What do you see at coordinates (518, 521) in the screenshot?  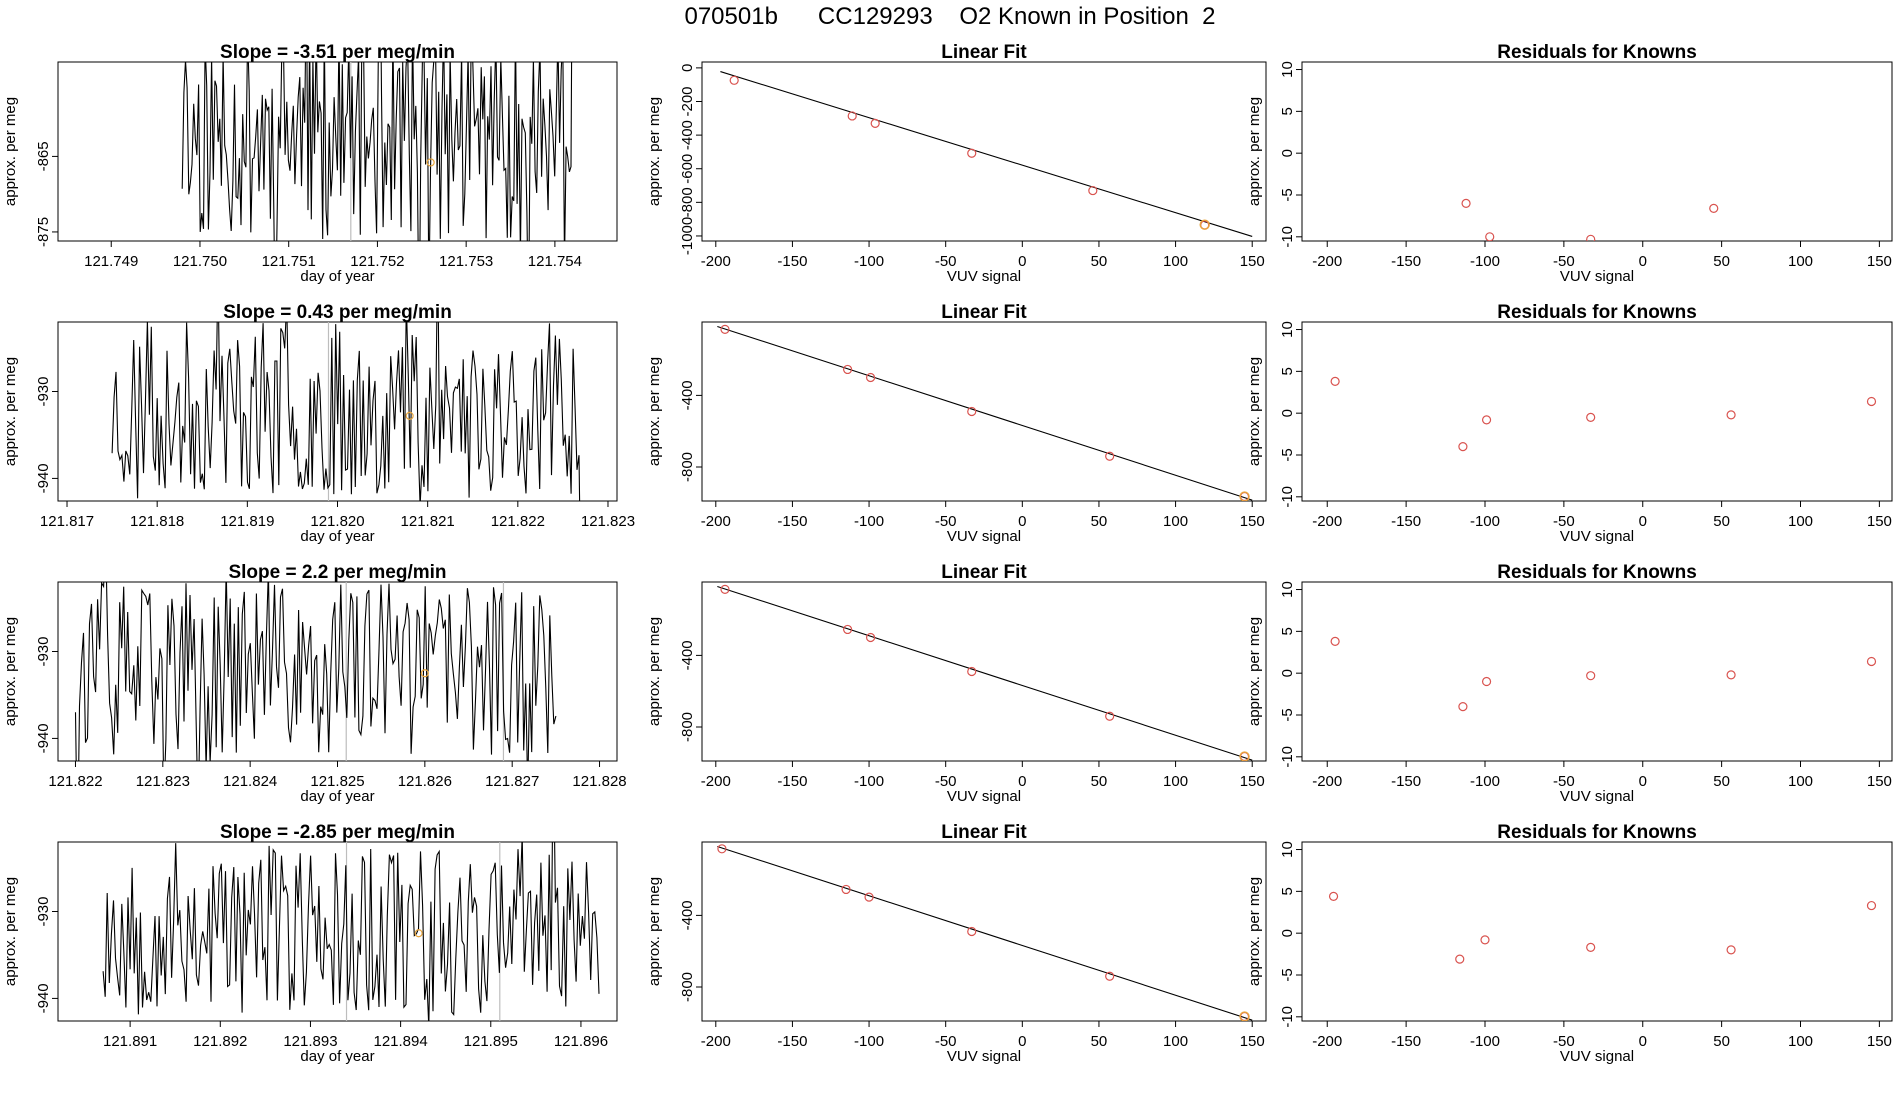 I see `x-tick-label: 121.822` at bounding box center [518, 521].